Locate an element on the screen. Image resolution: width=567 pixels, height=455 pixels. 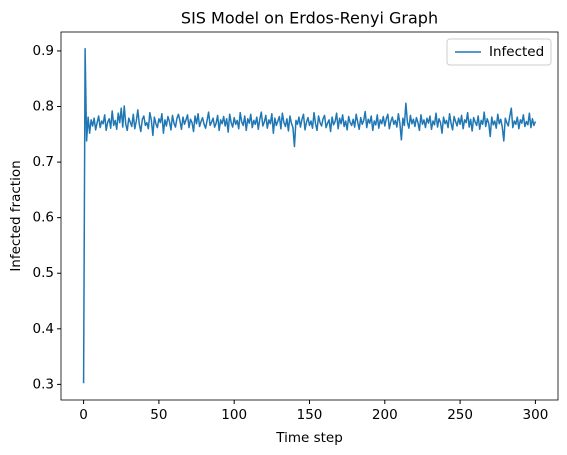
legend-box is located at coordinates (499, 52).